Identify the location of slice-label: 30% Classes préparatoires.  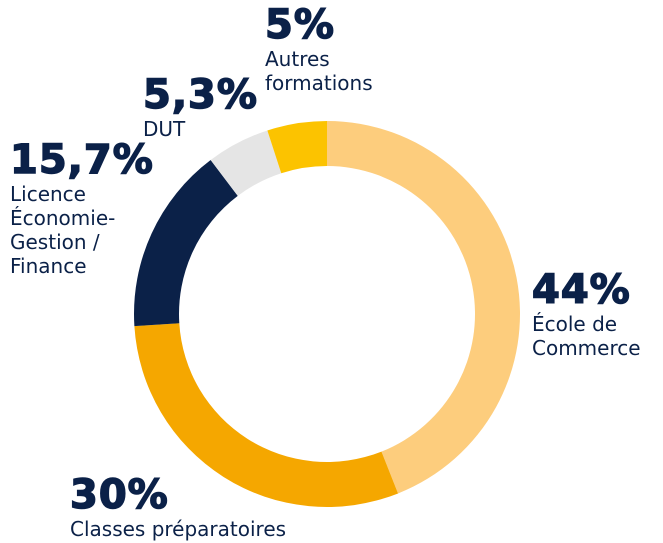
(219, 506).